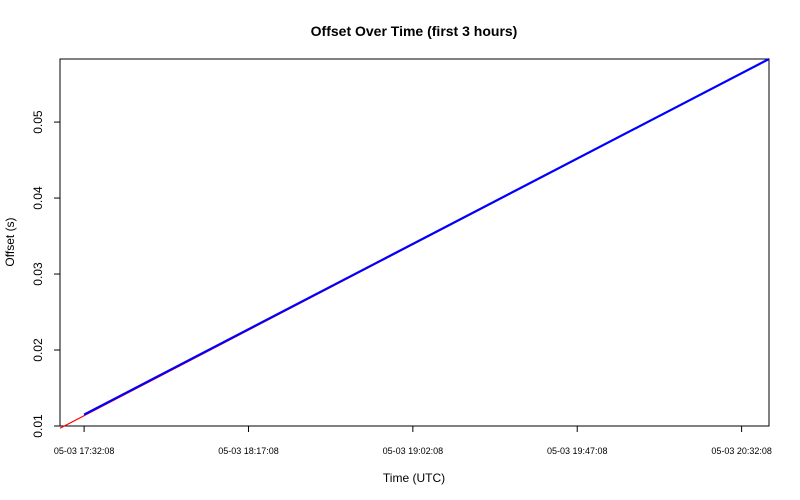 This screenshot has height=500, width=800. Describe the element at coordinates (413, 451) in the screenshot. I see `x-tick-label: 05-03 19:02:08` at that location.